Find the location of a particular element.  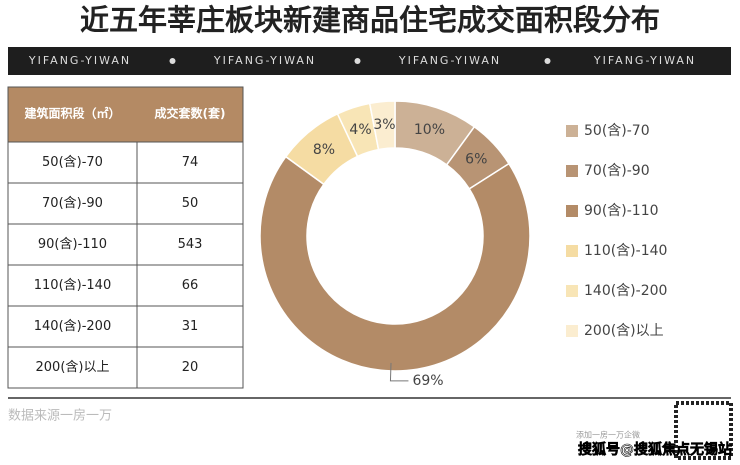

table-cell: 200(含)以上 is located at coordinates (73, 367).